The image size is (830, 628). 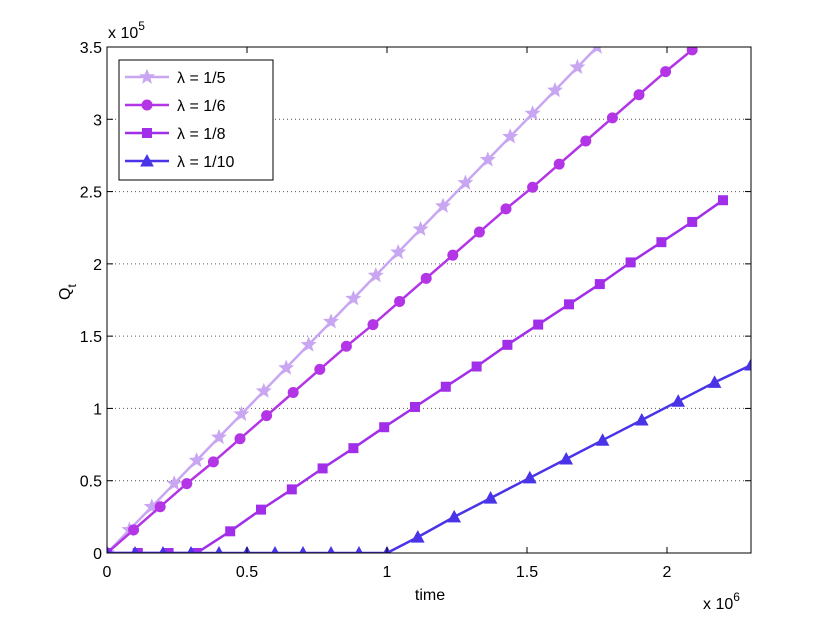 I want to click on y-axis-label: Qt, so click(x=68, y=292).